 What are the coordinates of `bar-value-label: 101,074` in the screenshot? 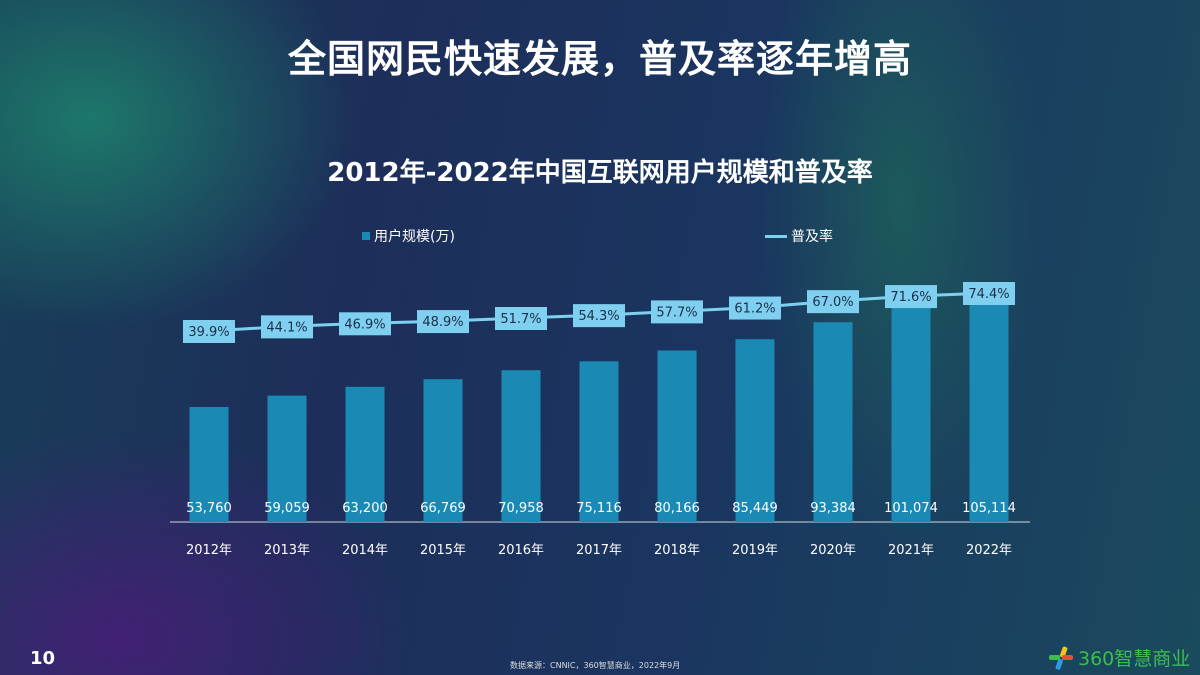 It's located at (911, 508).